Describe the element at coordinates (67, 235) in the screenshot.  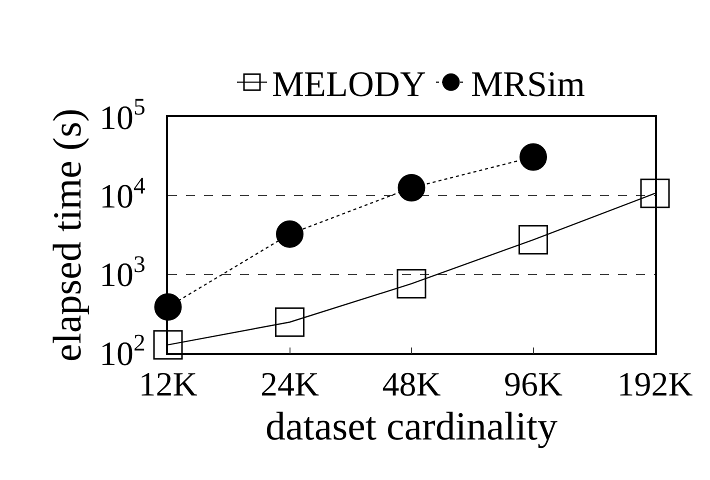
I see `y-axis-title: elapsed time (s)` at that location.